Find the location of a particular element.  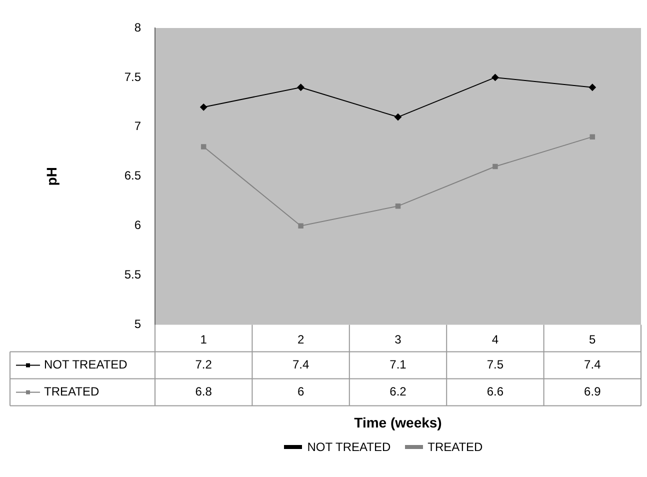

legend-label: NOT TREATED is located at coordinates (86, 365).